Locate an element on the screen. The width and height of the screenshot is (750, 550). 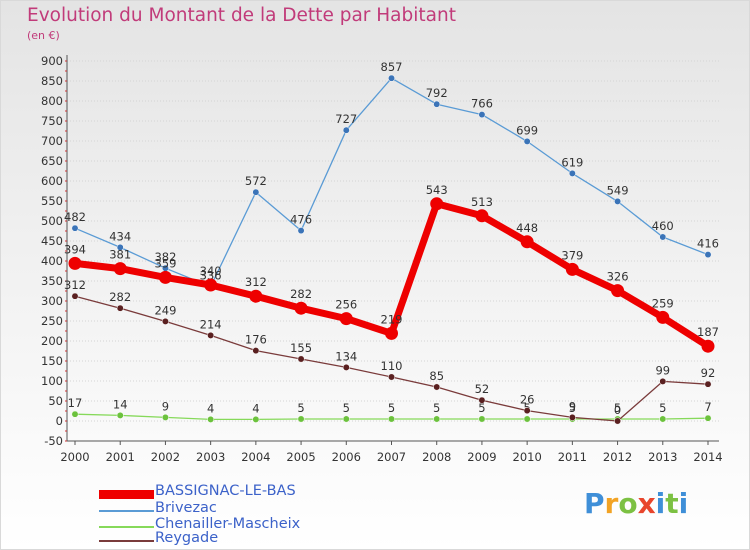
legend-label-chenailler: Chenailler-Mascheix is located at coordinates (228, 524).